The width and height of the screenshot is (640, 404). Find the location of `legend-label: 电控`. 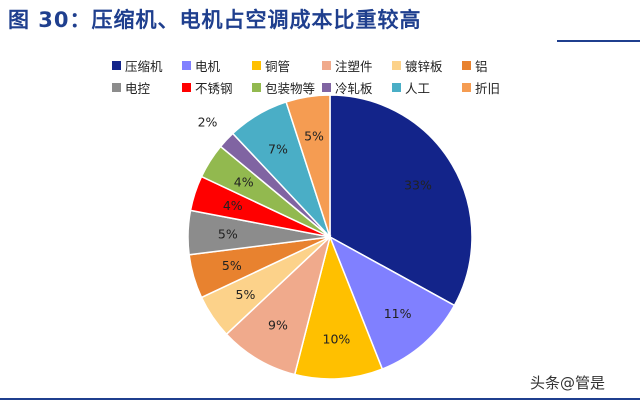

legend-label: 电控 is located at coordinates (138, 88).